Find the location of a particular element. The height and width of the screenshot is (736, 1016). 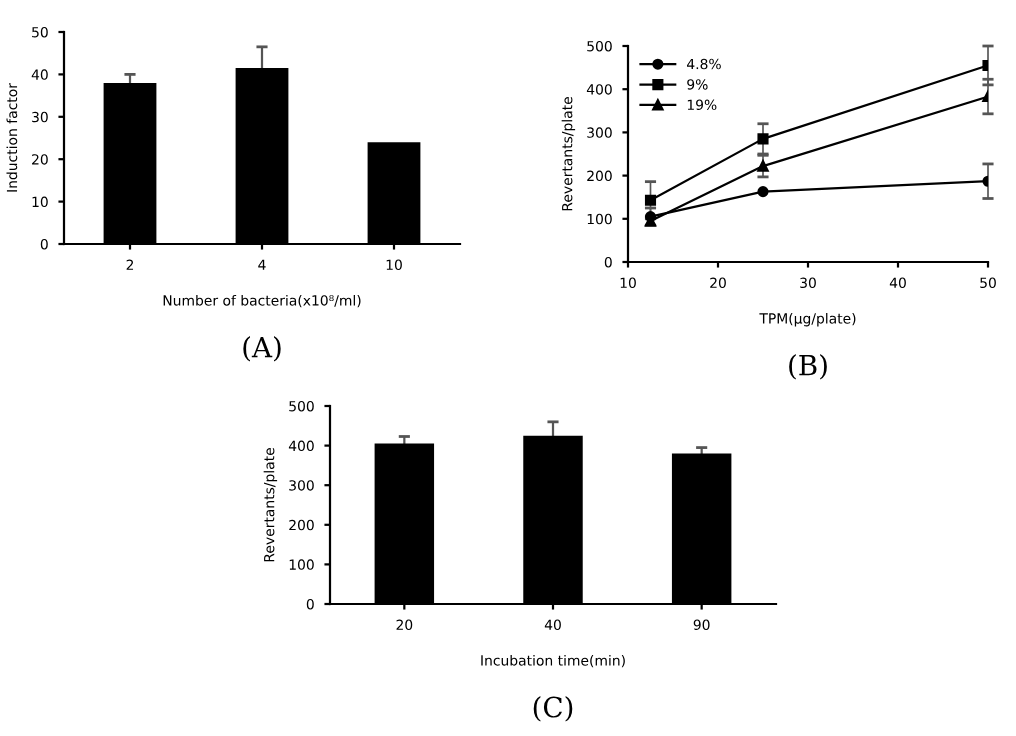

text: (B) is located at coordinates (808, 367).